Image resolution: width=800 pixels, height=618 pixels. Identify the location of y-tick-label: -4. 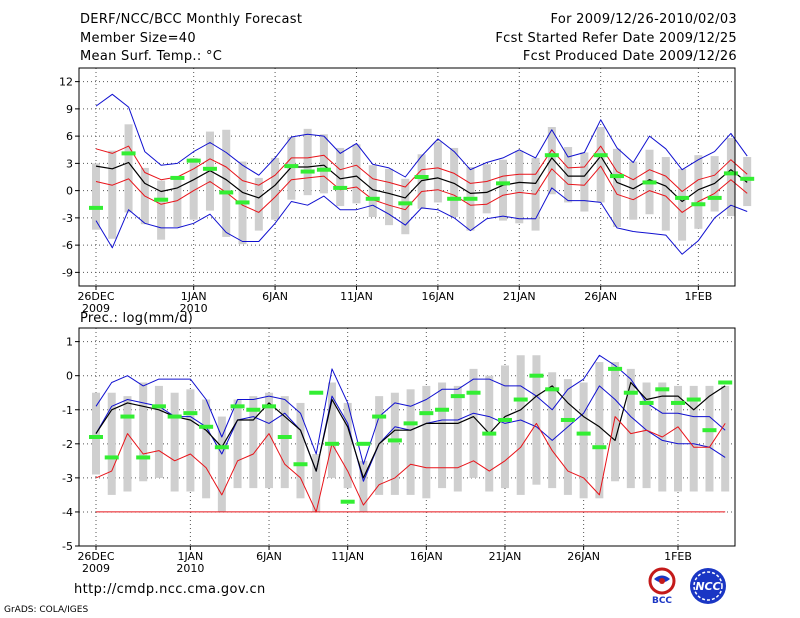
(67, 512).